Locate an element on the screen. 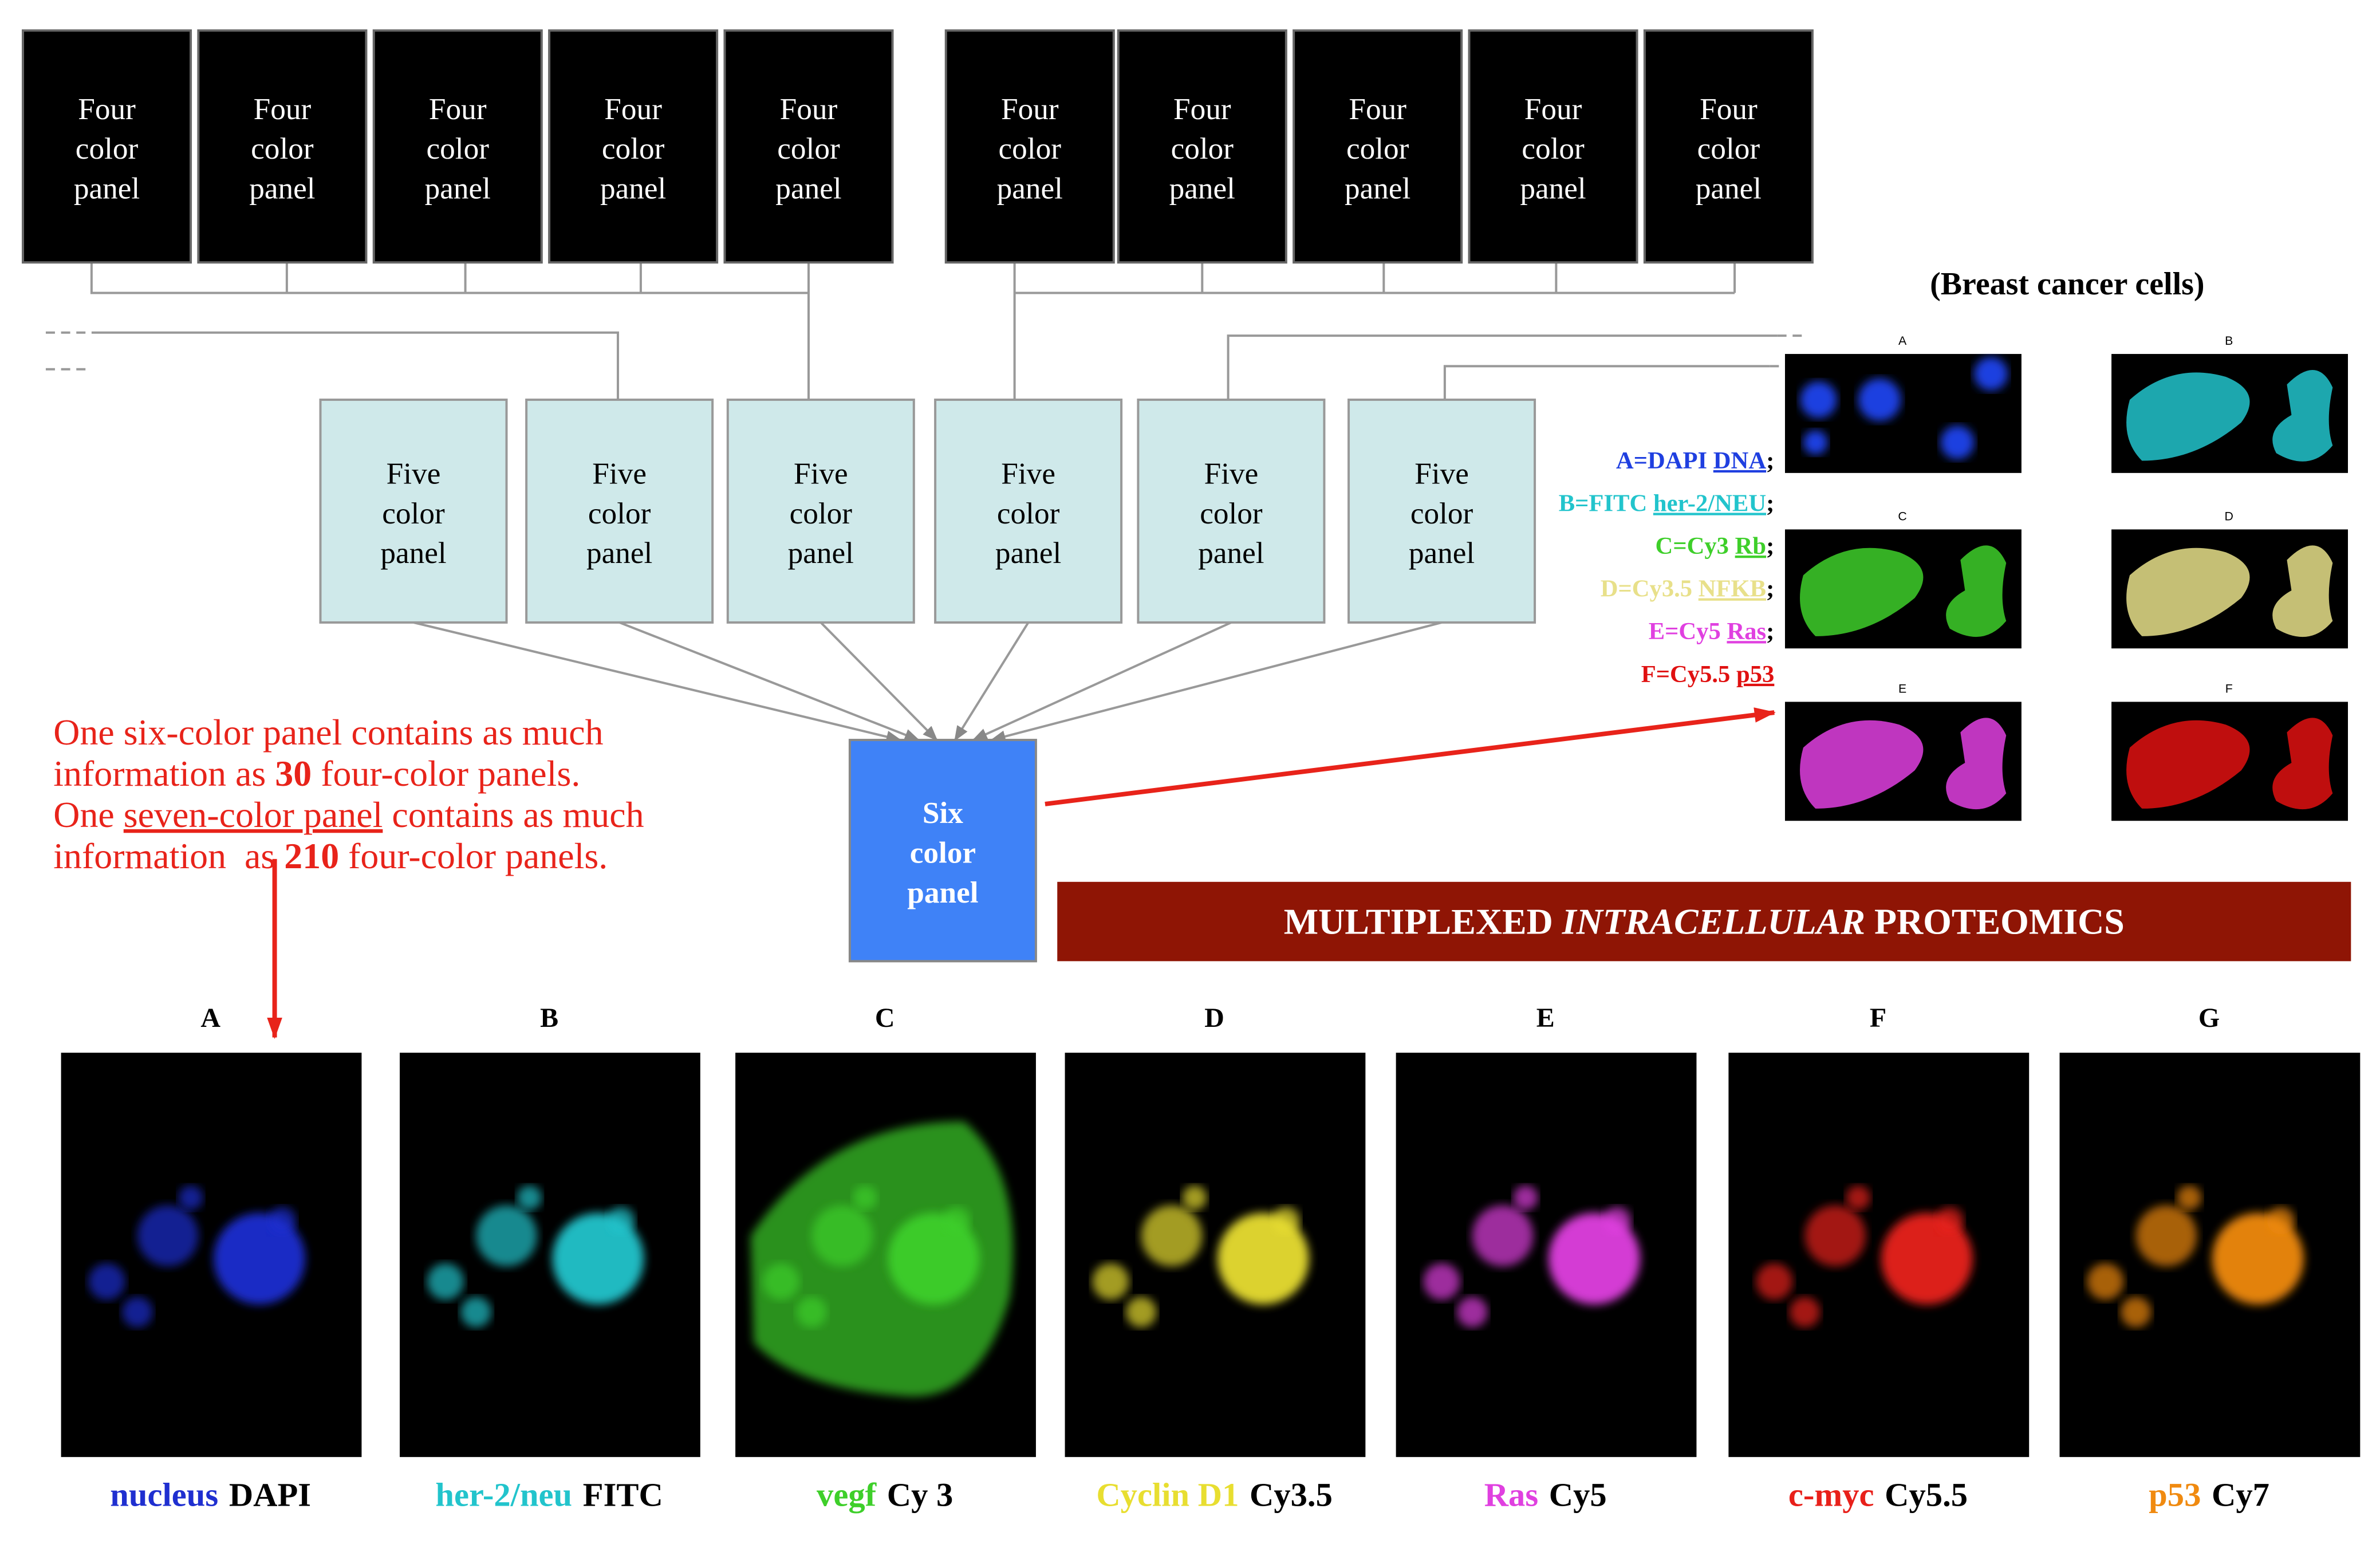 This screenshot has width=2380, height=1544. dye-name: Cy7 is located at coordinates (2240, 1495).